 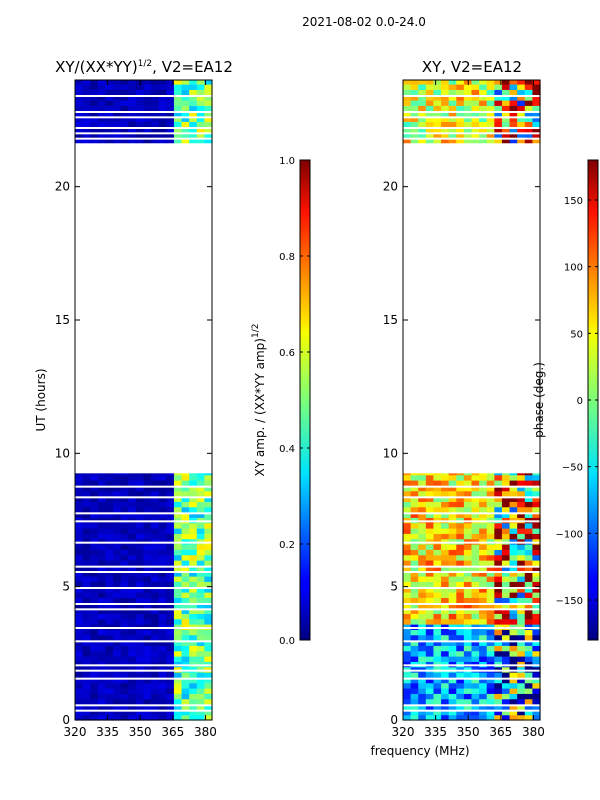 What do you see at coordinates (573, 268) in the screenshot?
I see `colorbar-tick-label: 100` at bounding box center [573, 268].